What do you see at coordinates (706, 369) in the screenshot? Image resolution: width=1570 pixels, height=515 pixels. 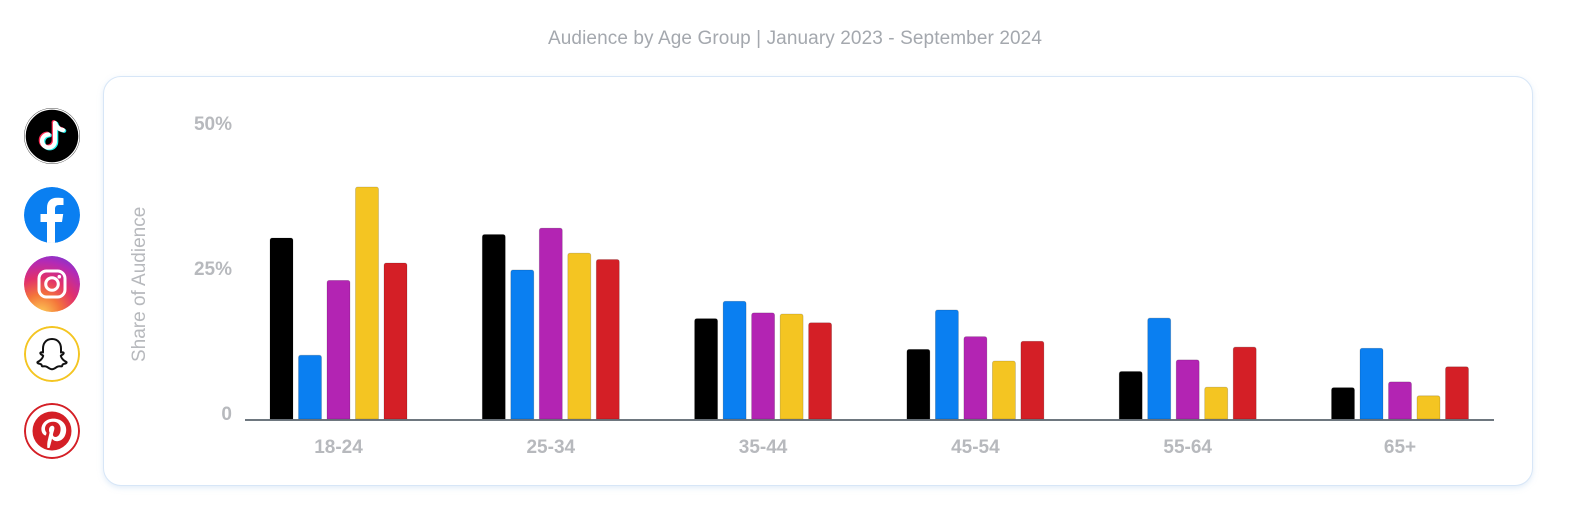 I see `bar-35-44-tiktok` at bounding box center [706, 369].